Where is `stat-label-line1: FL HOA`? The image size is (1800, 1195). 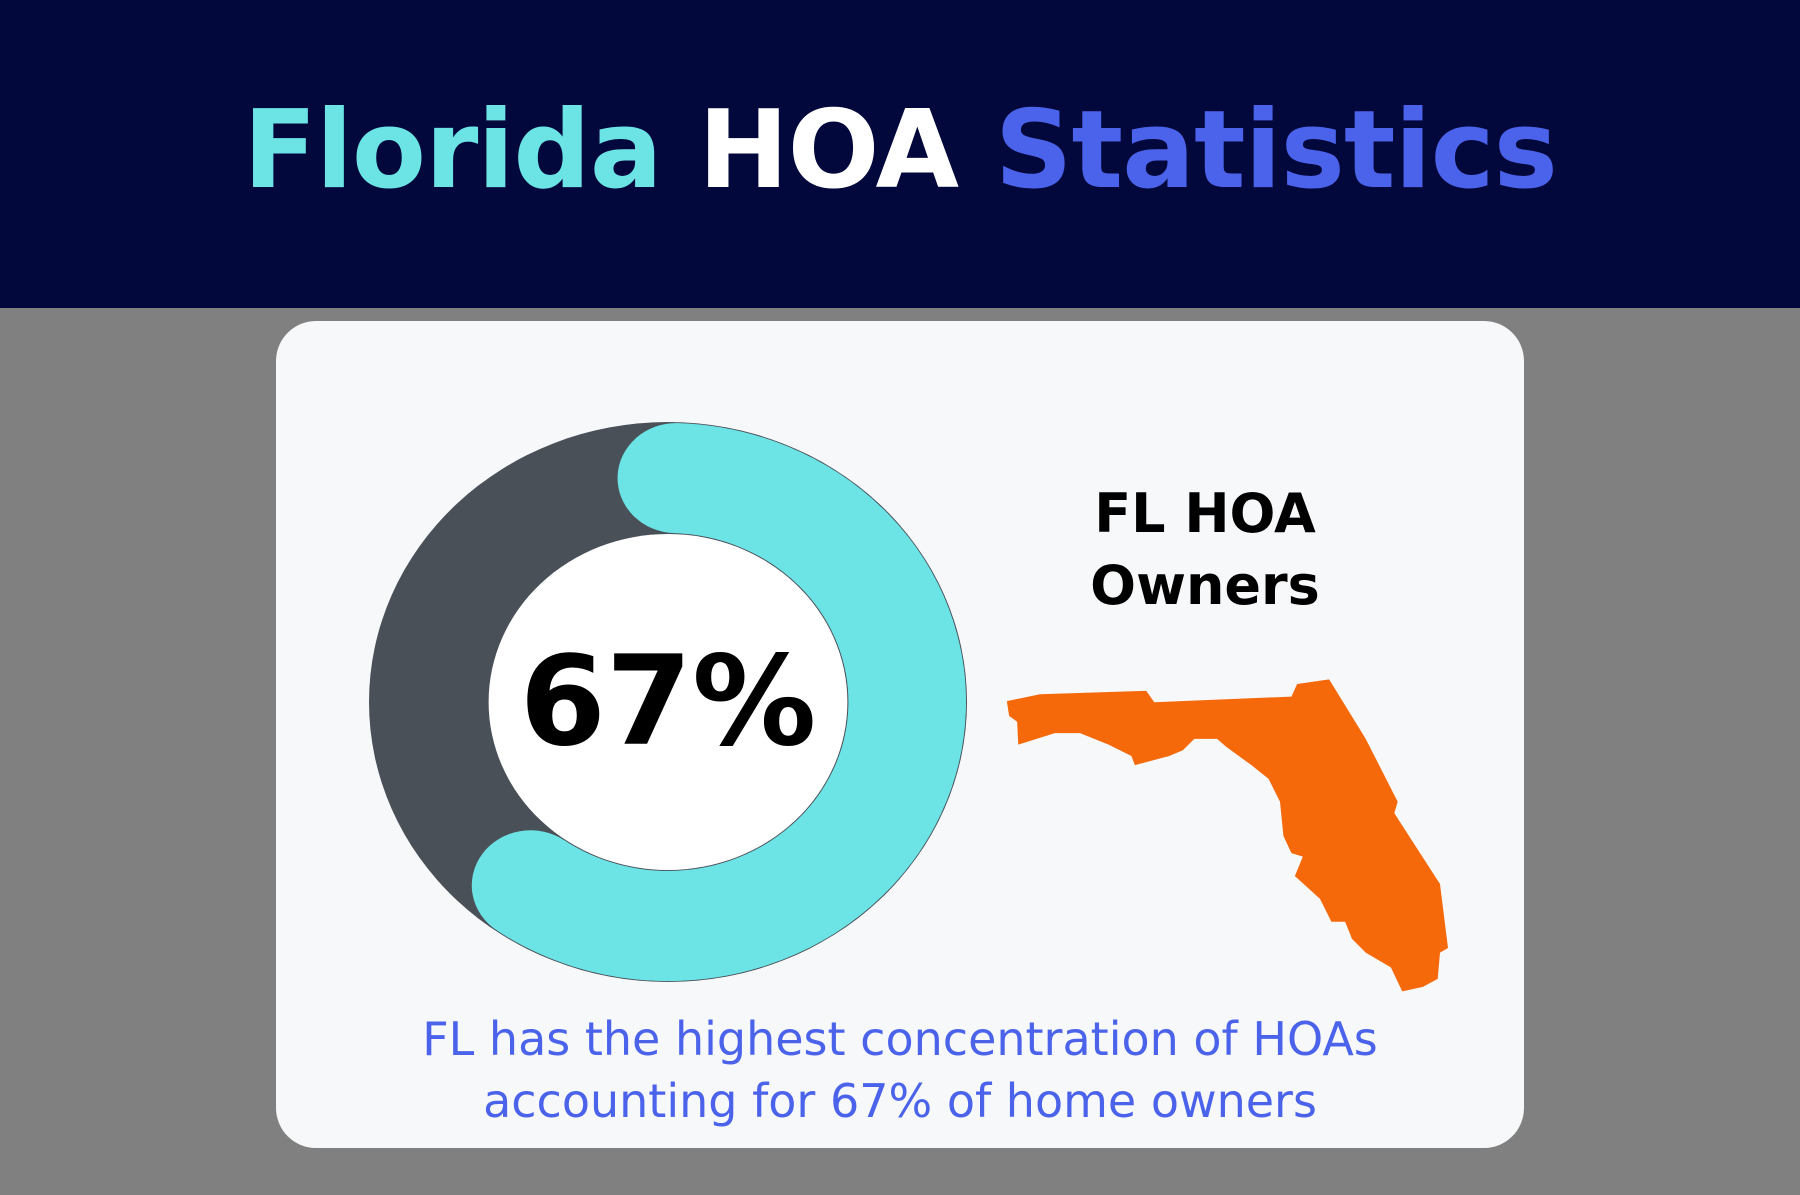 stat-label-line1: FL HOA is located at coordinates (1205, 513).